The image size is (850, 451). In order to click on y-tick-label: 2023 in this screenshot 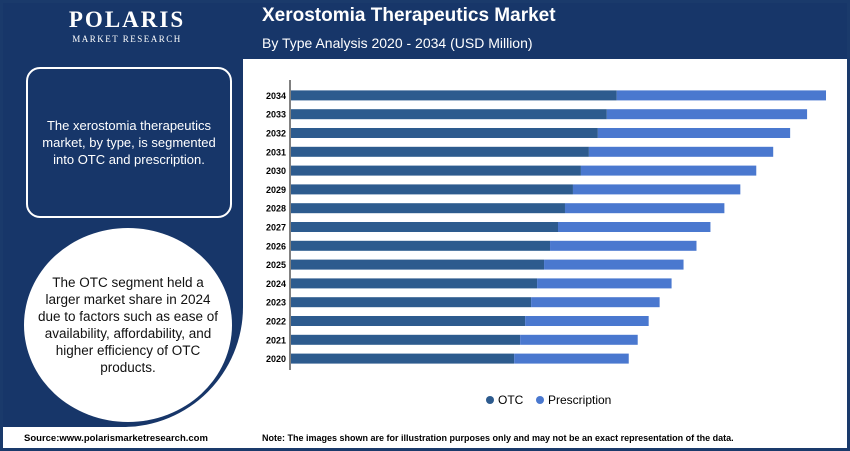, I will do `click(276, 303)`.